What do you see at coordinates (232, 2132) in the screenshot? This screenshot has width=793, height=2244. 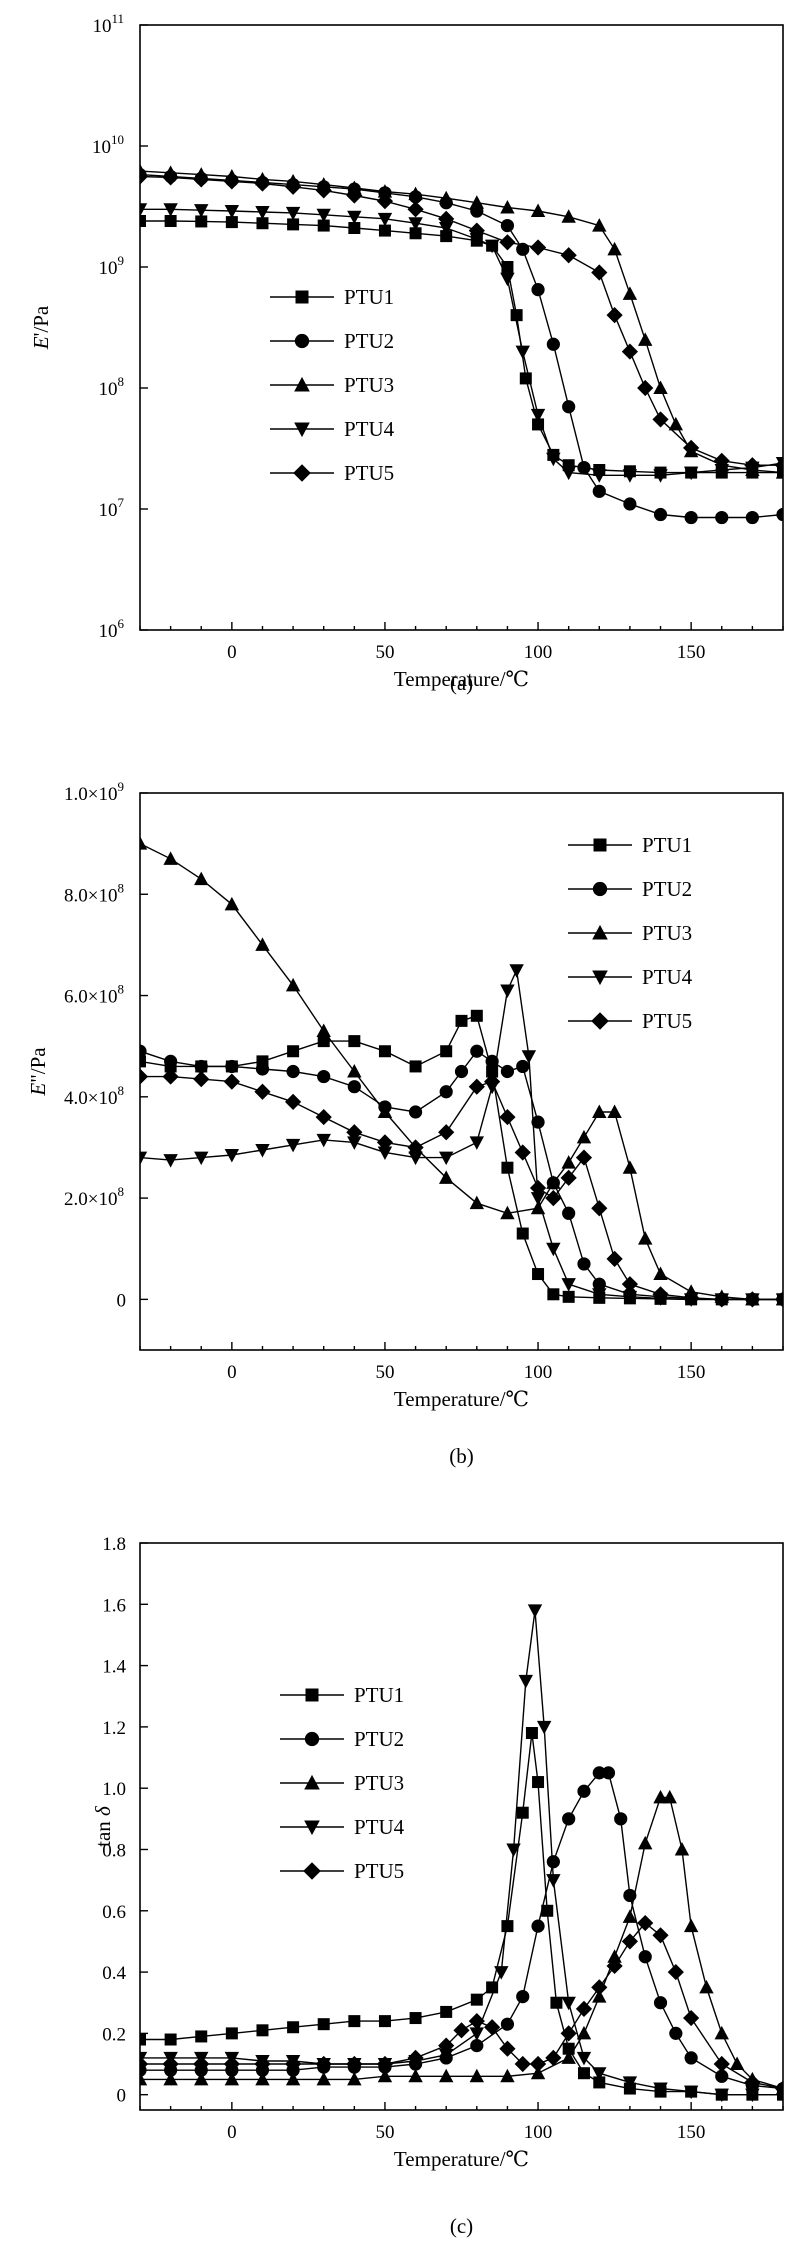 I see `x-tick-label: 0` at bounding box center [232, 2132].